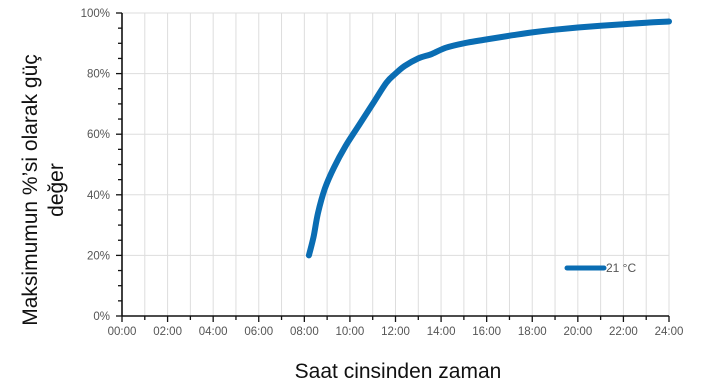 The height and width of the screenshot is (388, 705). What do you see at coordinates (122, 332) in the screenshot?
I see `x-tick-label: 00:00` at bounding box center [122, 332].